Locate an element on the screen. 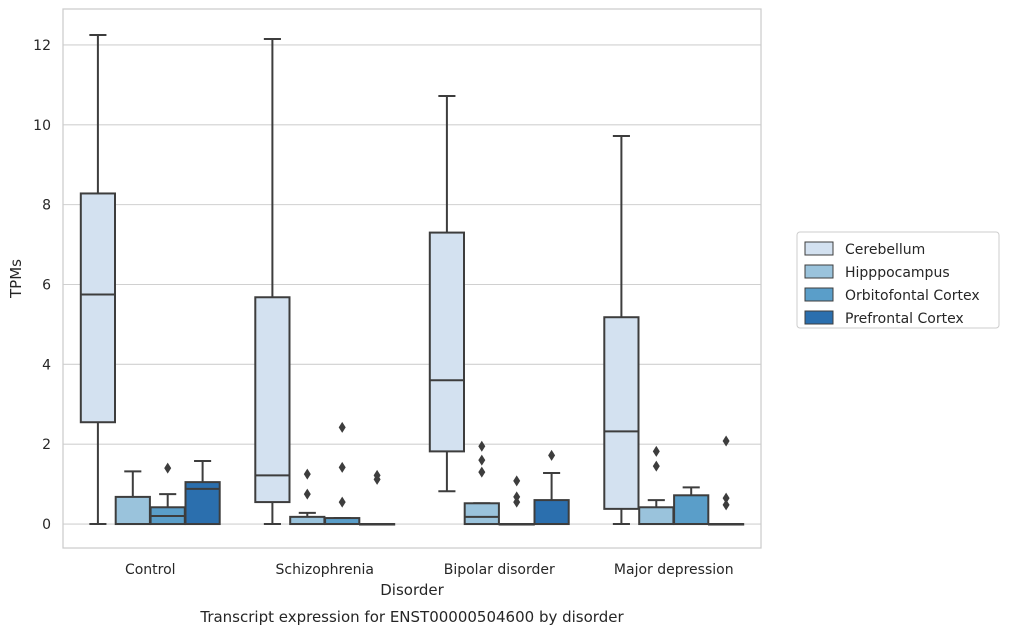 This screenshot has width=1009, height=634. legend-label: Prefrontal Cortex is located at coordinates (904, 319).